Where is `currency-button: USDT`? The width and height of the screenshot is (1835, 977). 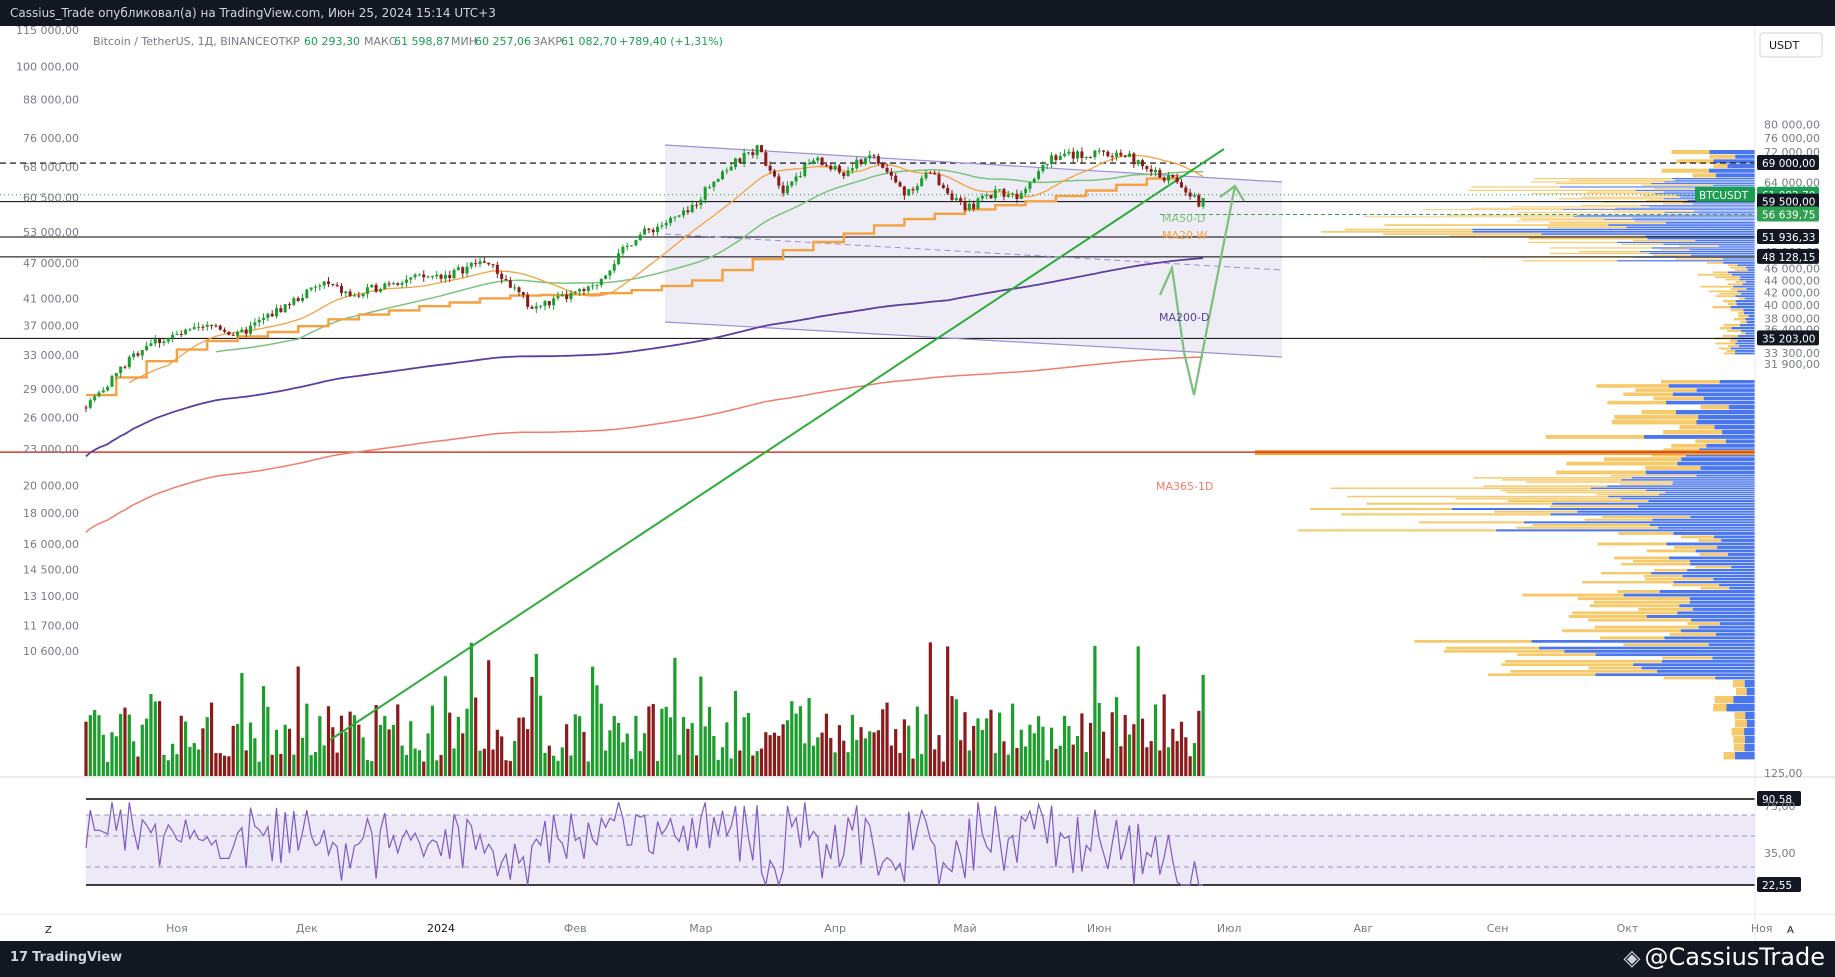
currency-button: USDT is located at coordinates (1791, 45).